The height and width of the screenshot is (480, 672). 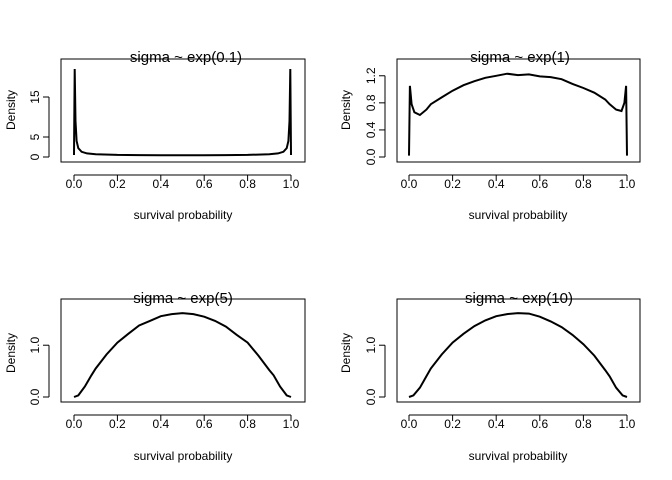 I want to click on y-tick-label: 1.2, so click(x=371, y=75).